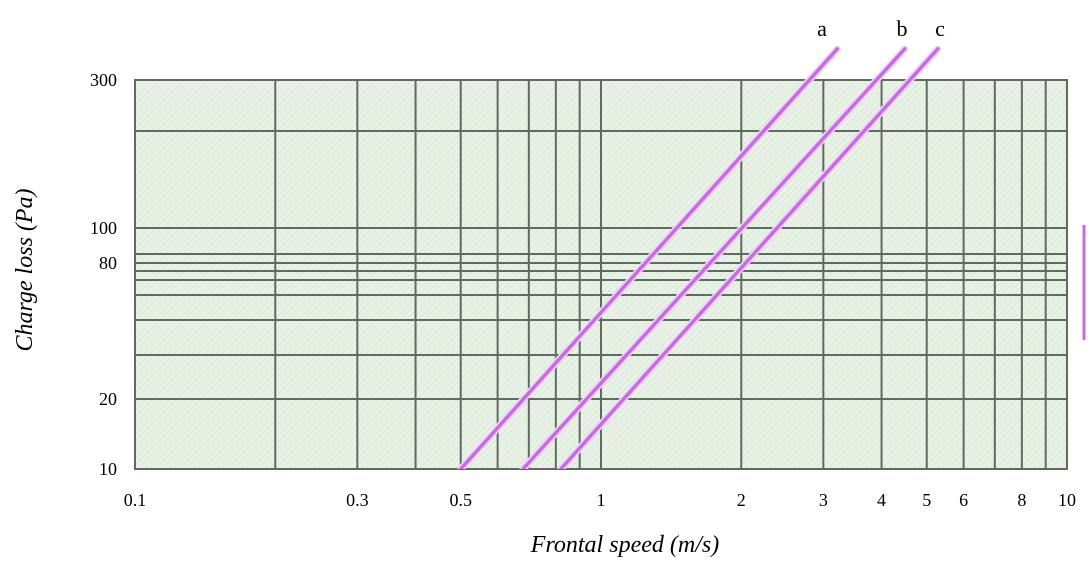  What do you see at coordinates (108, 469) in the screenshot?
I see `y-tick-label: 10` at bounding box center [108, 469].